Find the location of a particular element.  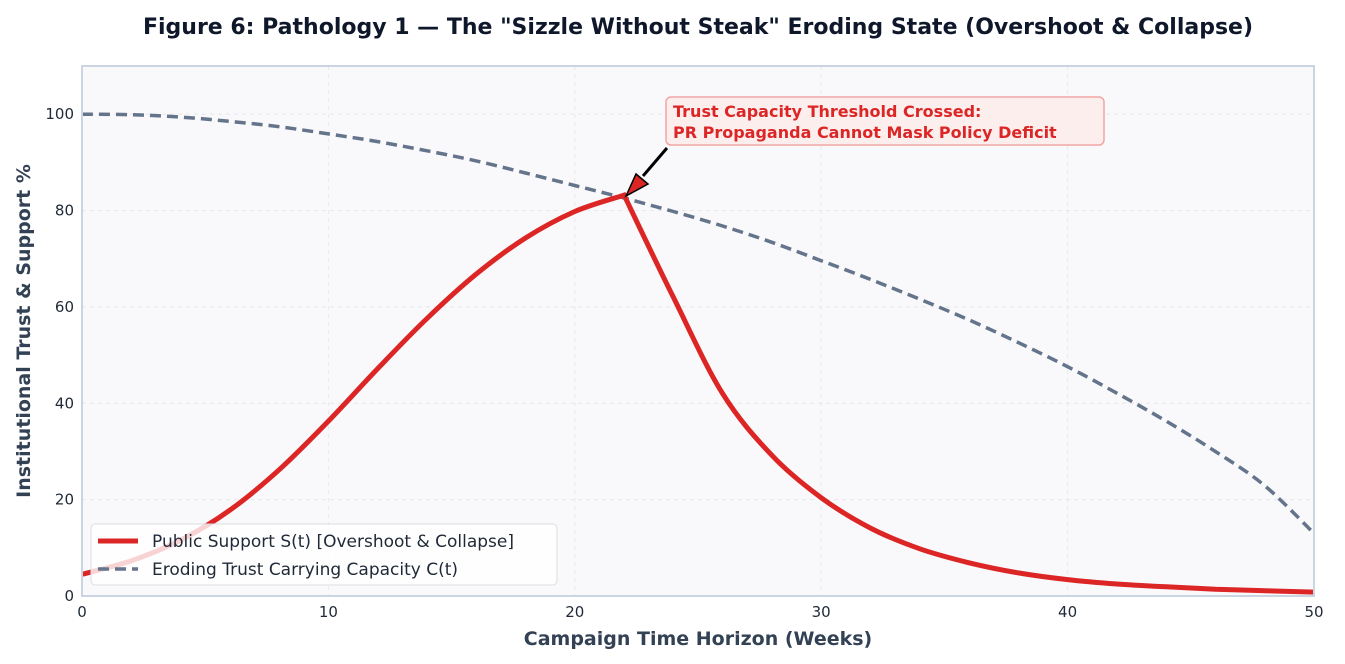

y-tick-label: 60 is located at coordinates (64, 307).